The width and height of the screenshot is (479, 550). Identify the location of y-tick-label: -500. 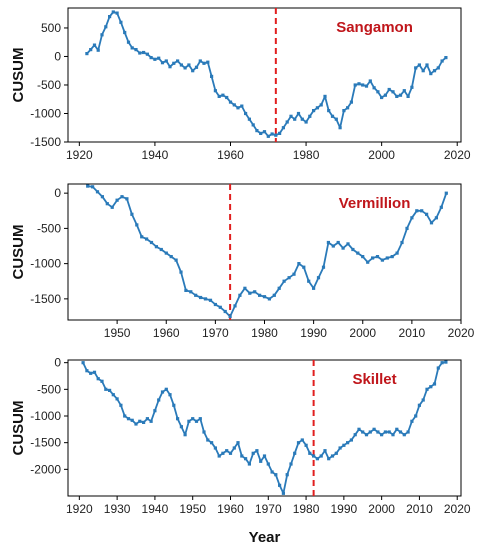
(49, 228).